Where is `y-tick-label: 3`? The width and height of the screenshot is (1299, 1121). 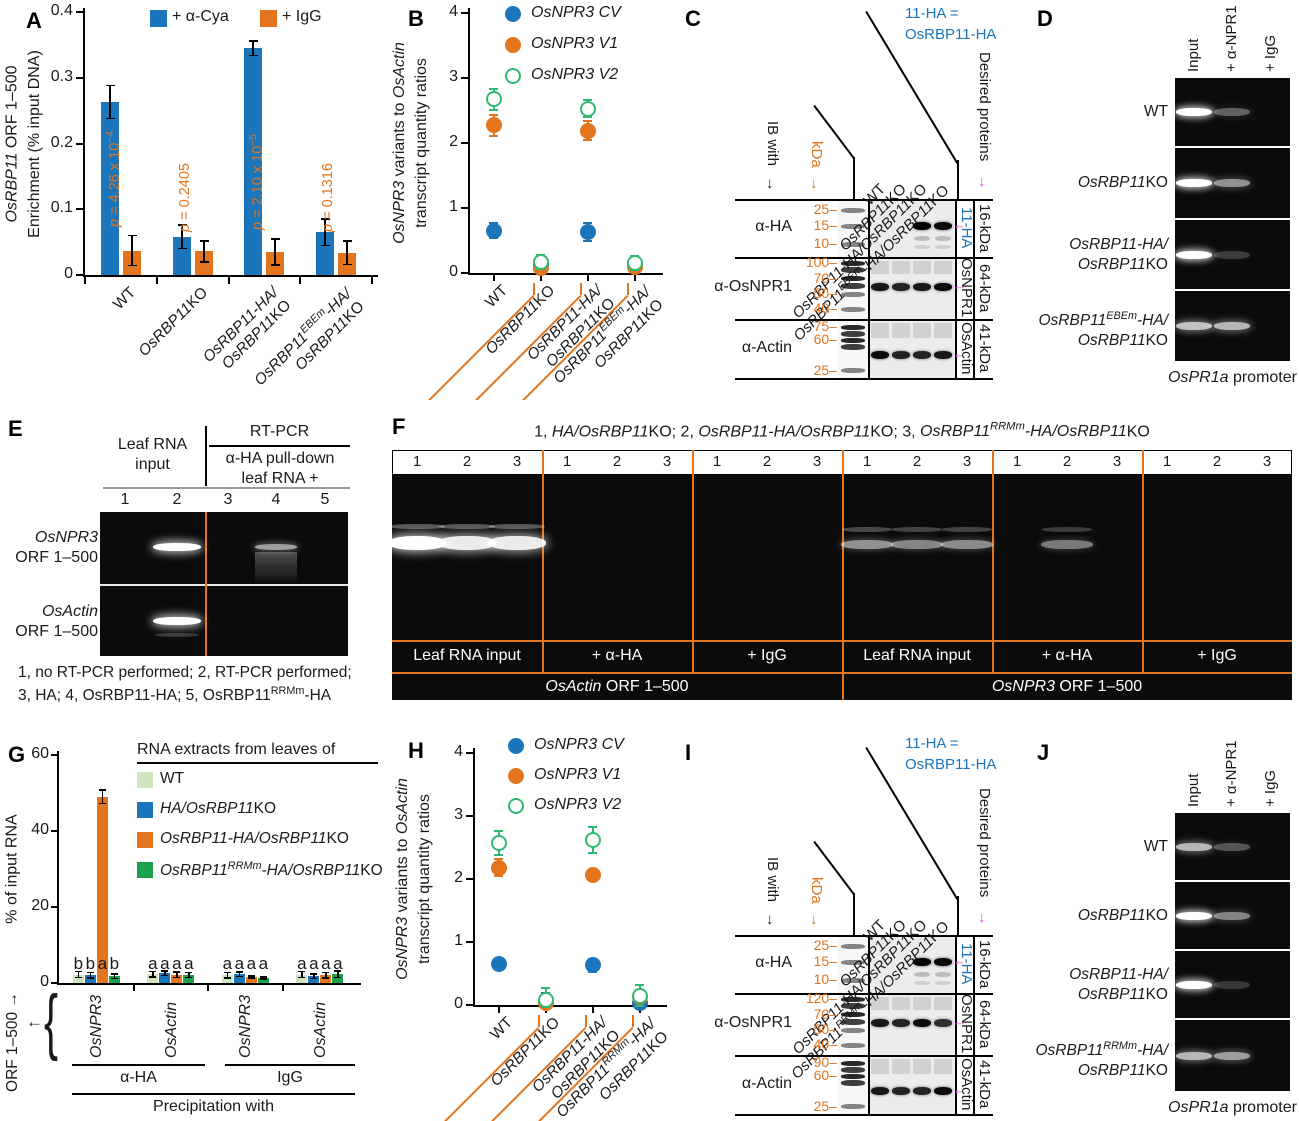
y-tick-label: 3 is located at coordinates (453, 76).